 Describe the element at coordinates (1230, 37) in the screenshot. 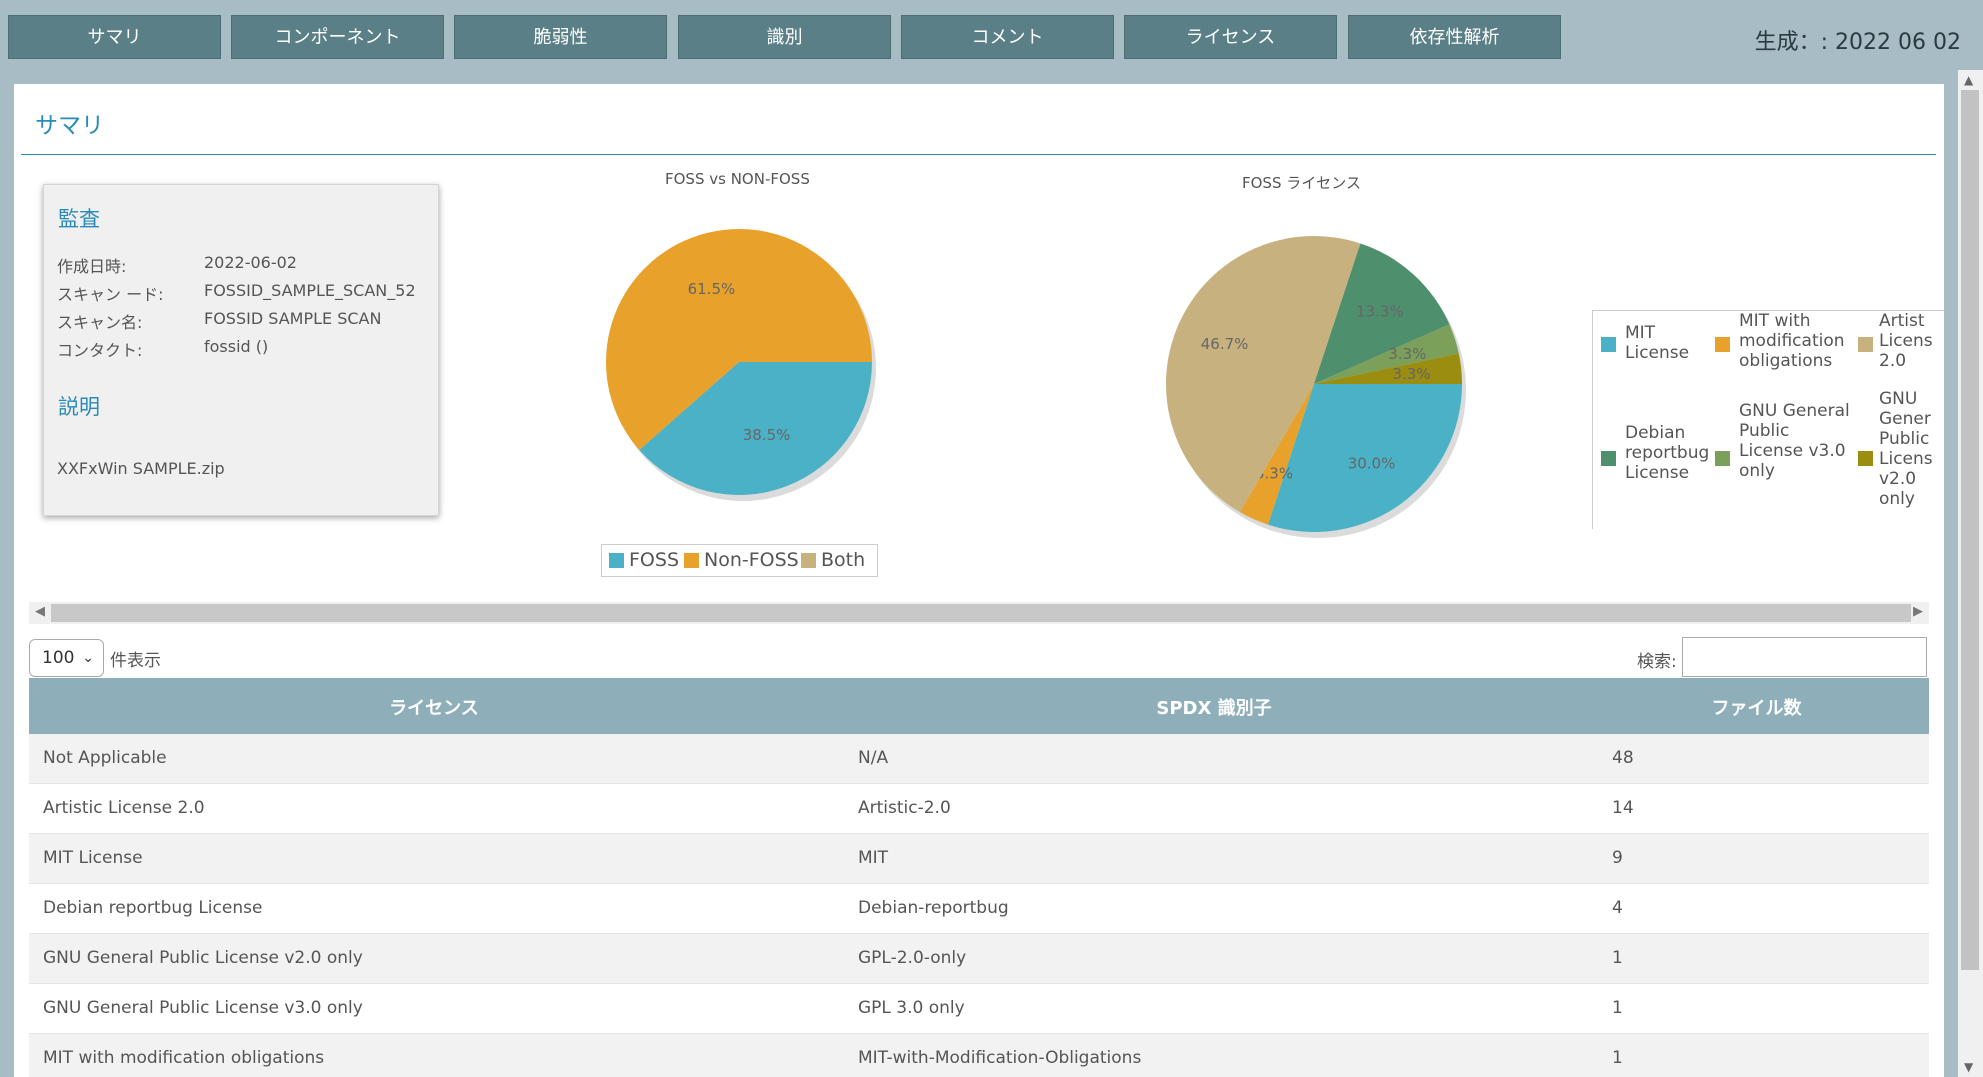

I see `tab-licenses: ライセンス` at that location.